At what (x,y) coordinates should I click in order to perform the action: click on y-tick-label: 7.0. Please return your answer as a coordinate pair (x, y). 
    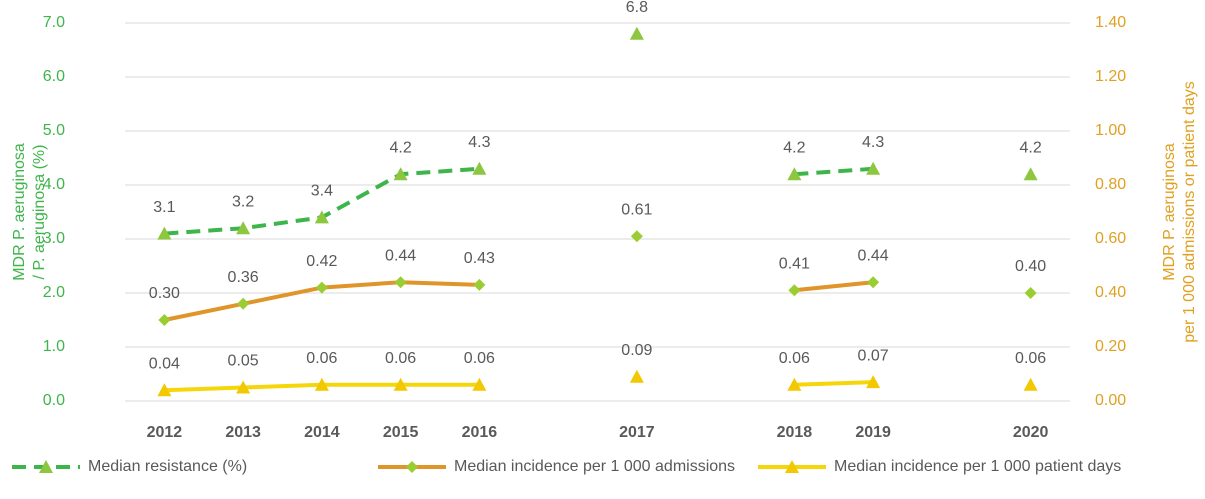
    Looking at the image, I should click on (54, 22).